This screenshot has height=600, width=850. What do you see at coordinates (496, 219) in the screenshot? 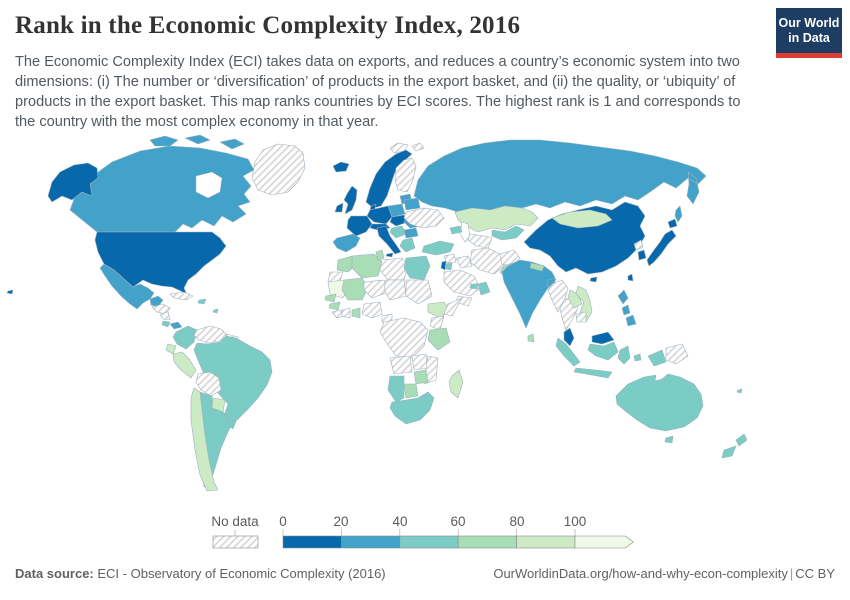
I see `country-kazakhstan` at bounding box center [496, 219].